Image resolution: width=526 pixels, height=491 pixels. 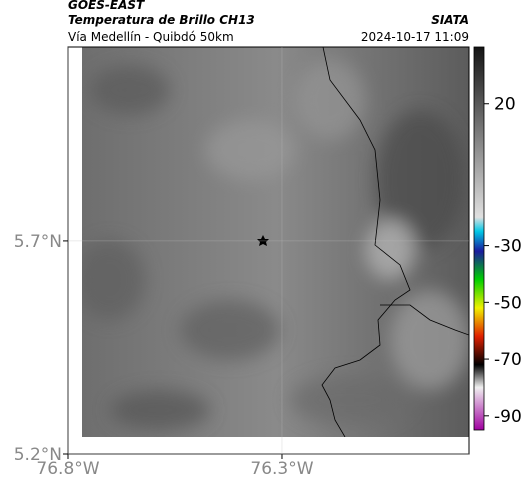 What do you see at coordinates (106, 6) in the screenshot?
I see `title: GOES-EAST` at bounding box center [106, 6].